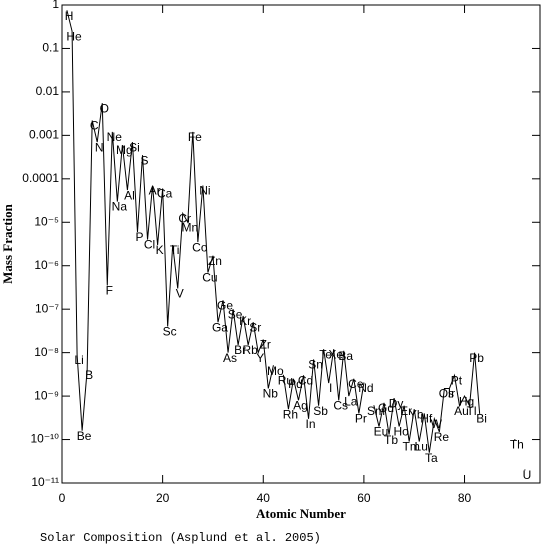  What do you see at coordinates (315, 365) in the screenshot?
I see `element-label: Sn` at bounding box center [315, 365].